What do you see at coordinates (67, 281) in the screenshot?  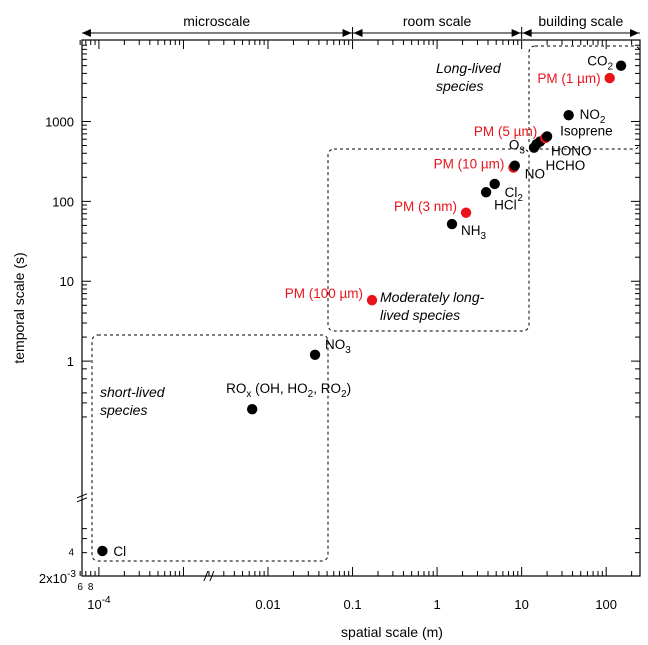 I see `y-tick-label: 10` at bounding box center [67, 281].